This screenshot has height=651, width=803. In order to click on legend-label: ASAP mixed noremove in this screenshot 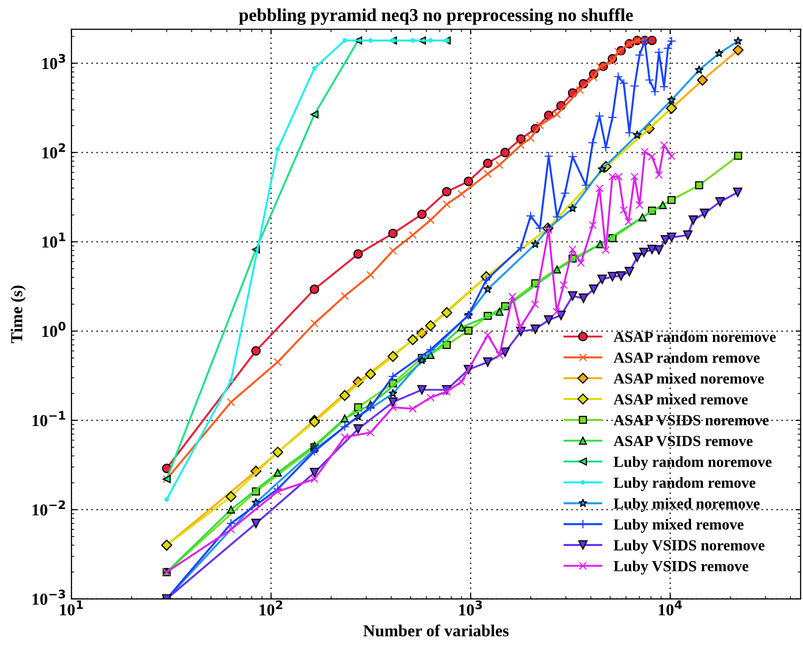, I will do `click(689, 378)`.